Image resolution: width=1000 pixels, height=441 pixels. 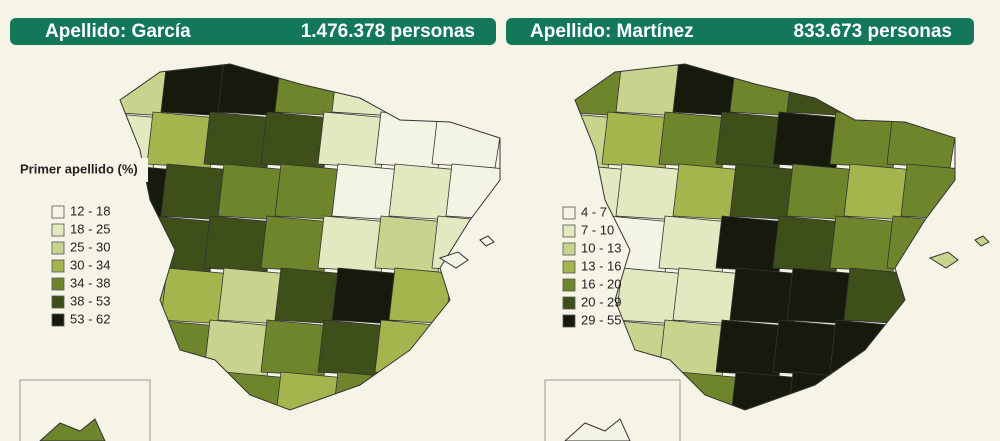 What do you see at coordinates (601, 319) in the screenshot?
I see `legend-label: 29 - 55` at bounding box center [601, 319].